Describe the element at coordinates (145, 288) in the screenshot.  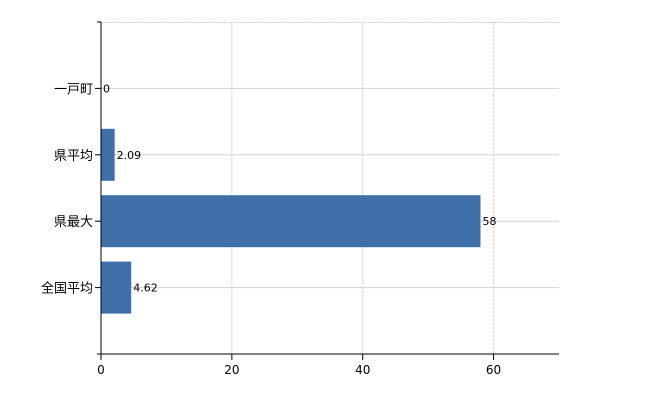
I see `data-label: 4.62` at that location.